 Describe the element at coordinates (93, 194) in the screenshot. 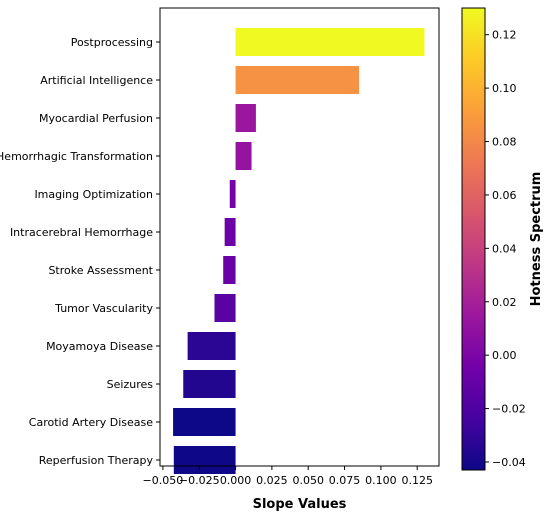

I see `y-tick-label: Imaging Optimization` at that location.